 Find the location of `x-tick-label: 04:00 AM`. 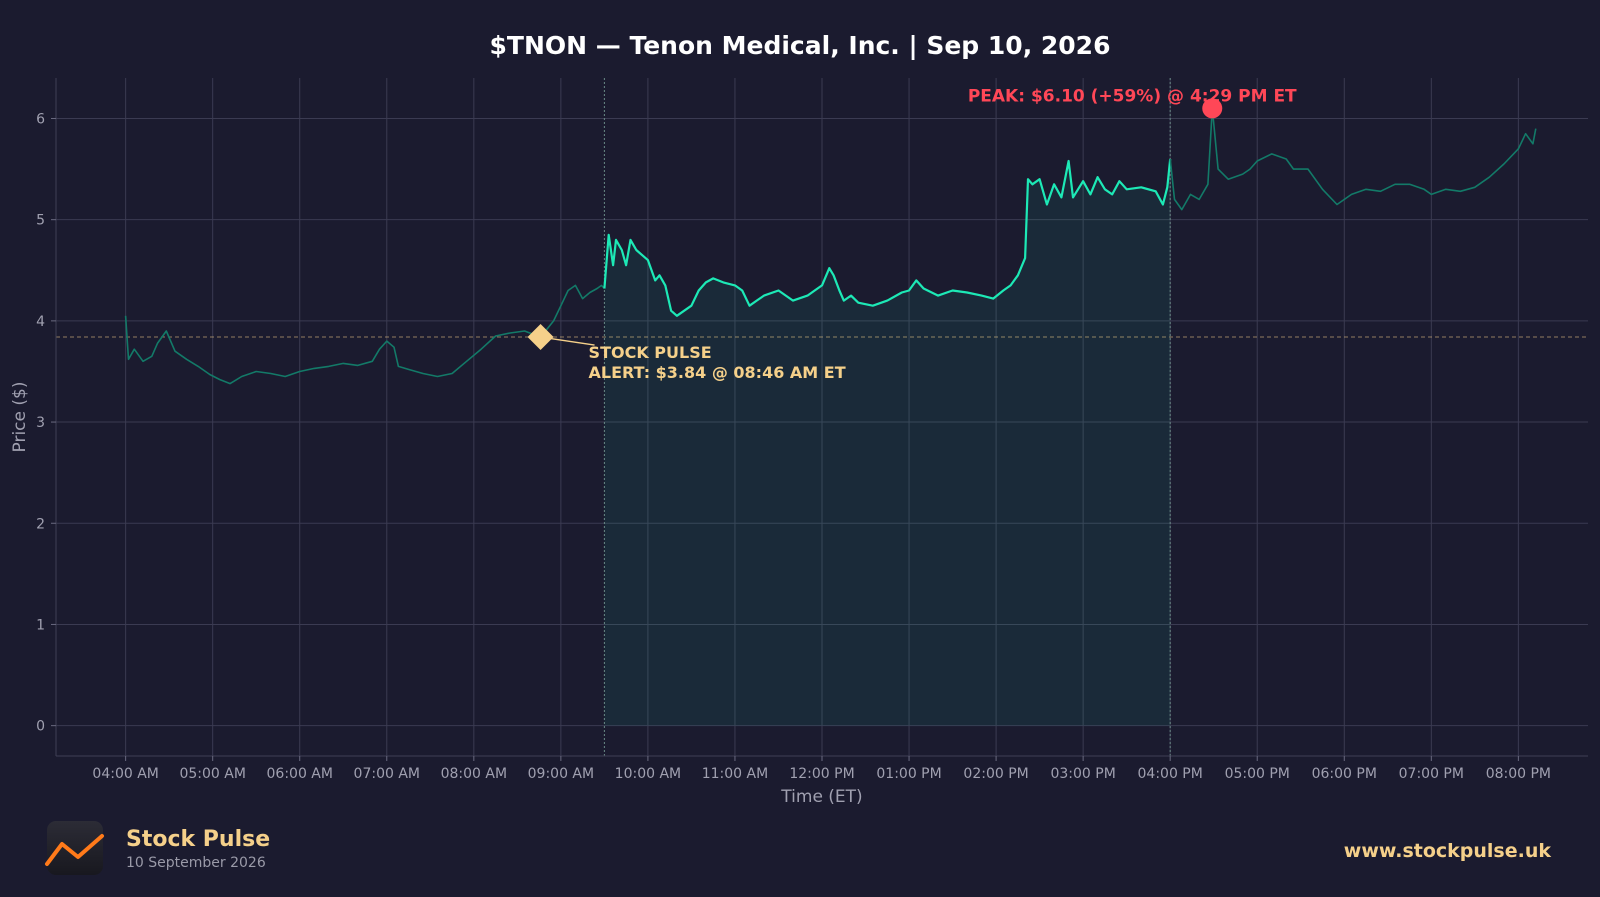

x-tick-label: 04:00 AM is located at coordinates (125, 774).